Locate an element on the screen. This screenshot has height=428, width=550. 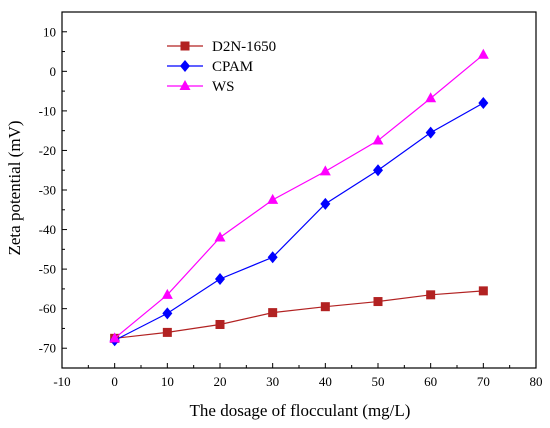
x-tick-label: 0 is located at coordinates (114, 381).